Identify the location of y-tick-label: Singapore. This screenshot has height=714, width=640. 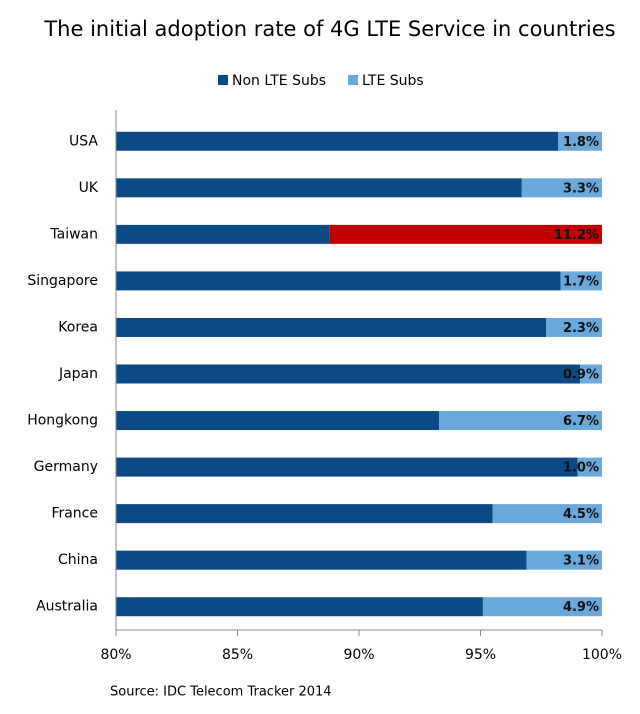
(62, 281).